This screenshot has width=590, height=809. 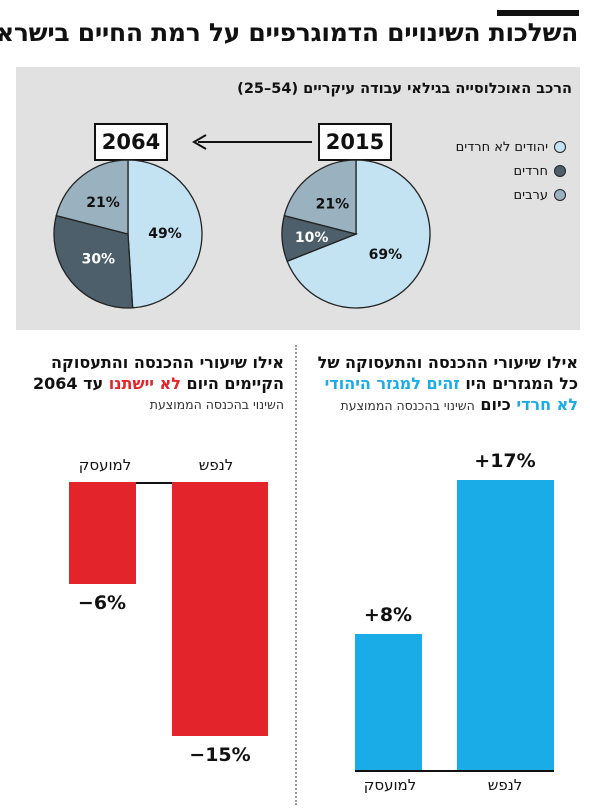 I want to click on bar-value-label: −6%, so click(x=102, y=602).